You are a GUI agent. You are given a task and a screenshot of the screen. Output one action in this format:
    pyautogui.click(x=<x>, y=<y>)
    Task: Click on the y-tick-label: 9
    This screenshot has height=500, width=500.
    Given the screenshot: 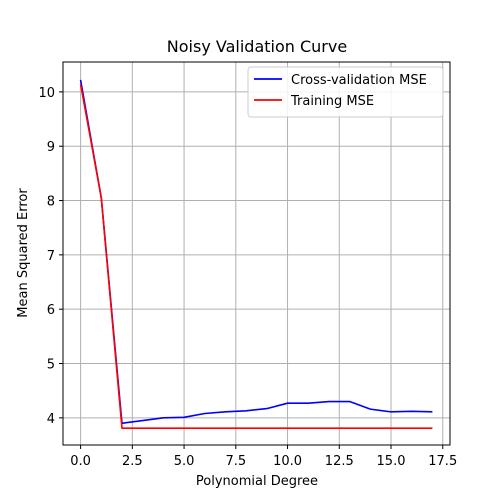 What is the action you would take?
    pyautogui.click(x=51, y=147)
    